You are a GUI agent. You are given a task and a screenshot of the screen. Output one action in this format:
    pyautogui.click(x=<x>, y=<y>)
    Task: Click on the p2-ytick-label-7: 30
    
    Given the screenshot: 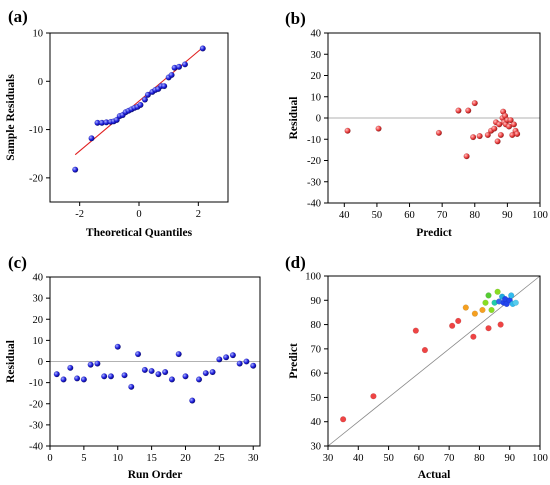 What is the action you would take?
    pyautogui.click(x=38, y=299)
    